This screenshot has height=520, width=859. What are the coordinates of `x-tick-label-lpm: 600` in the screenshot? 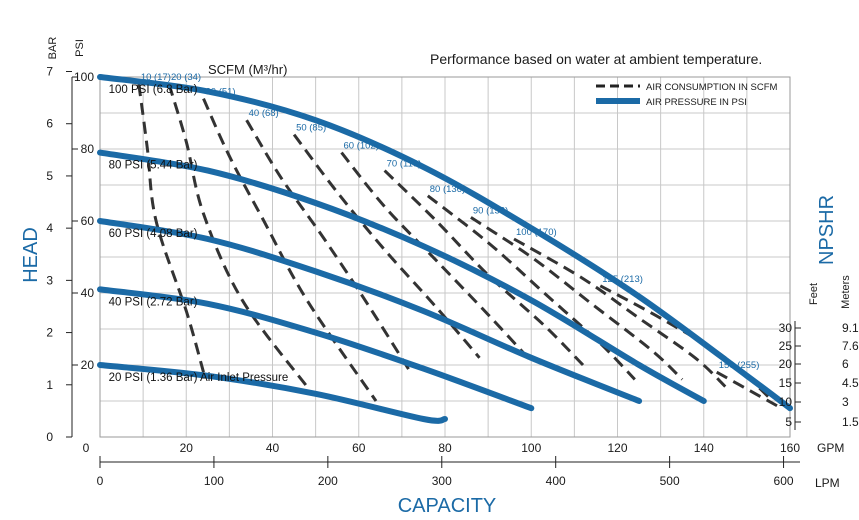 It's located at (784, 481).